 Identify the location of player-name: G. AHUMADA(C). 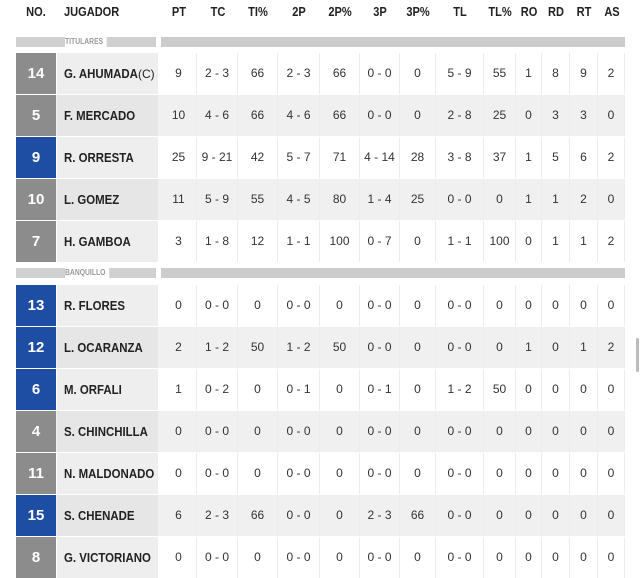
(107, 73).